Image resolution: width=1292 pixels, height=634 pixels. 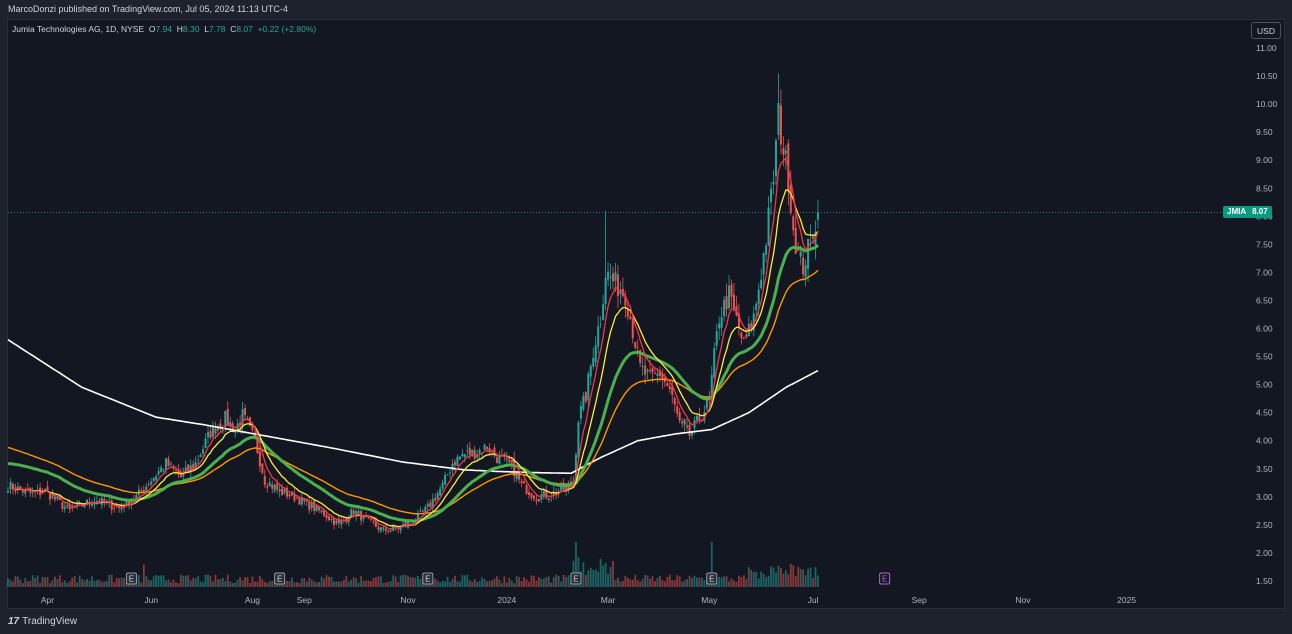 What do you see at coordinates (47, 600) in the screenshot?
I see `x-tick-label: Apr` at bounding box center [47, 600].